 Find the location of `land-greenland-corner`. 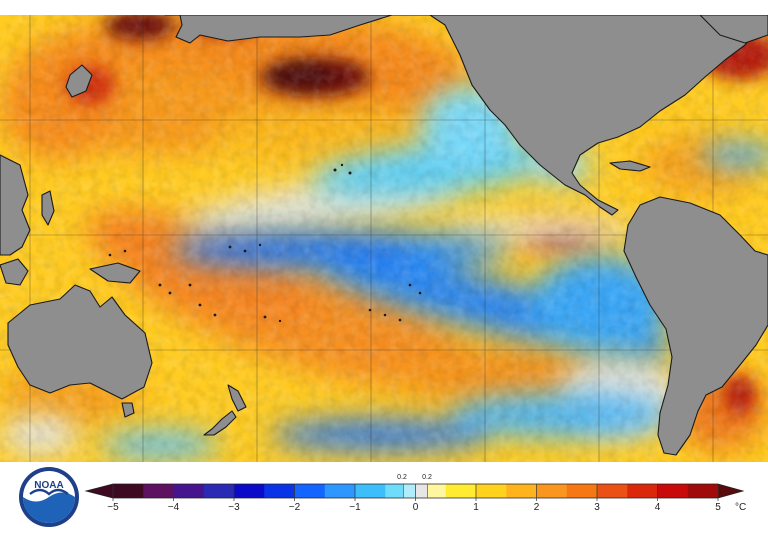

land-greenland-corner is located at coordinates (733, 29).